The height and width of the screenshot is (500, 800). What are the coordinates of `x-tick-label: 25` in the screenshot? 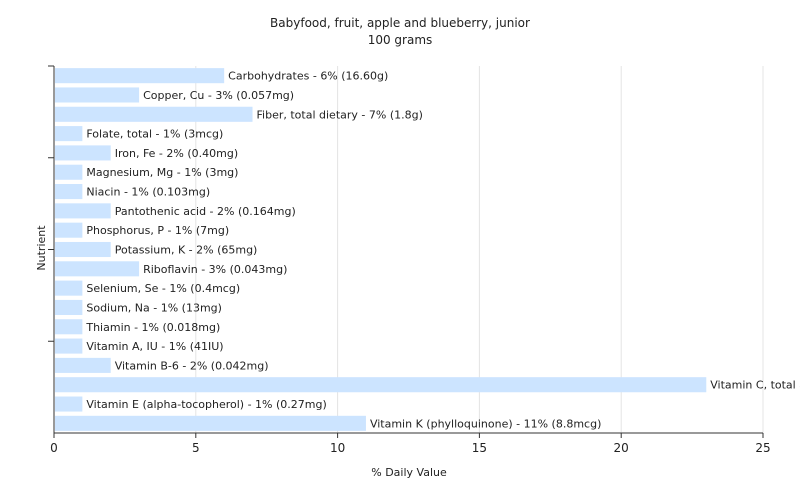 It's located at (762, 448).